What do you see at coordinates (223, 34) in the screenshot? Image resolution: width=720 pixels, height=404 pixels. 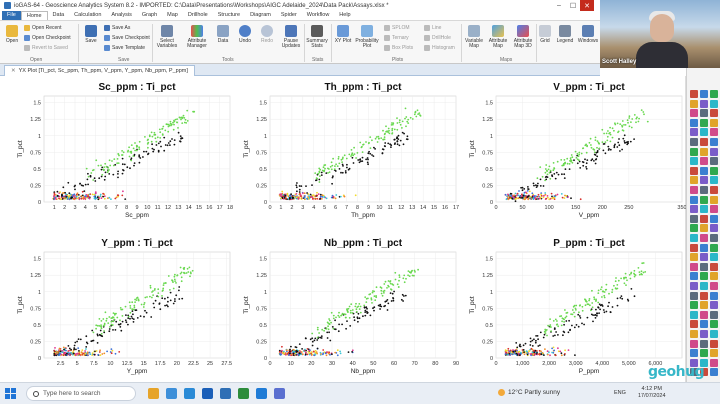 I see `data-button: Data` at bounding box center [223, 34].